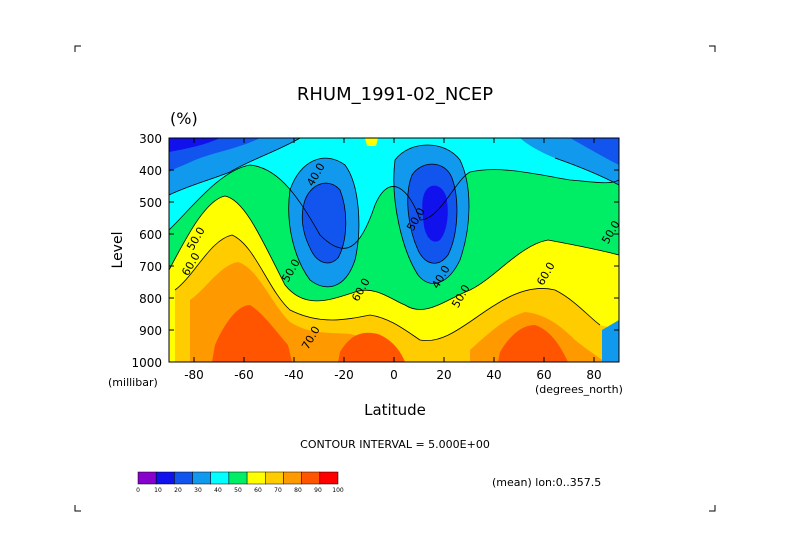 The image size is (789, 558). Describe the element at coordinates (150, 267) in the screenshot. I see `y-tick-label: 700` at that location.